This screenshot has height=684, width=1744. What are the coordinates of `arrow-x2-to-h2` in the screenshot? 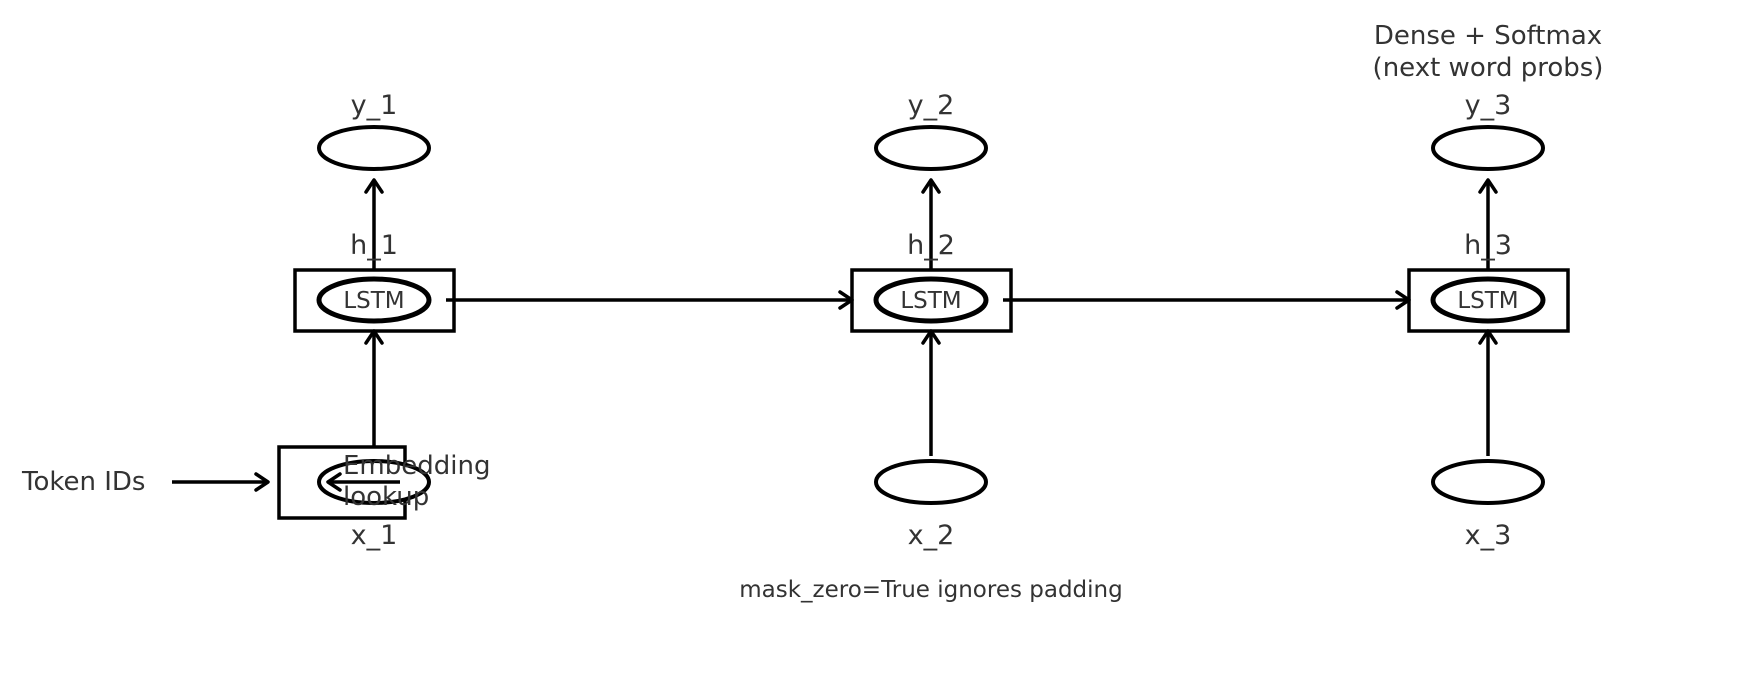 It's located at (931, 392).